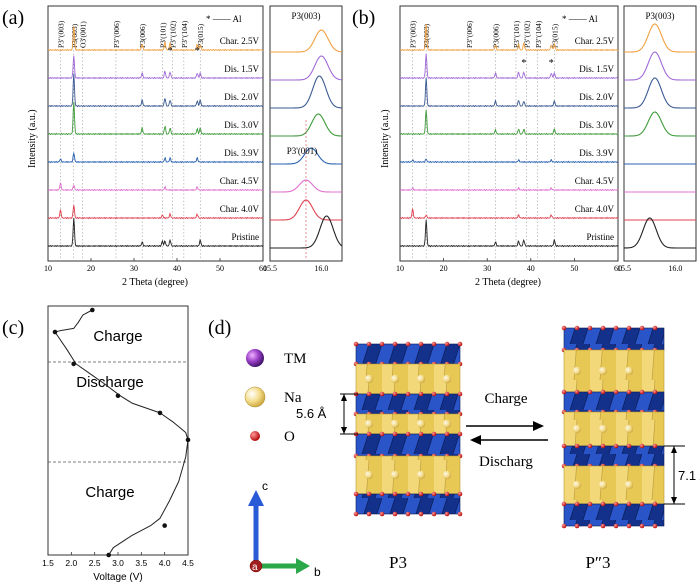 The image size is (700, 586). Describe the element at coordinates (660, 16) in the screenshot. I see `inset-annotation-p3-003: P3(003)` at that location.